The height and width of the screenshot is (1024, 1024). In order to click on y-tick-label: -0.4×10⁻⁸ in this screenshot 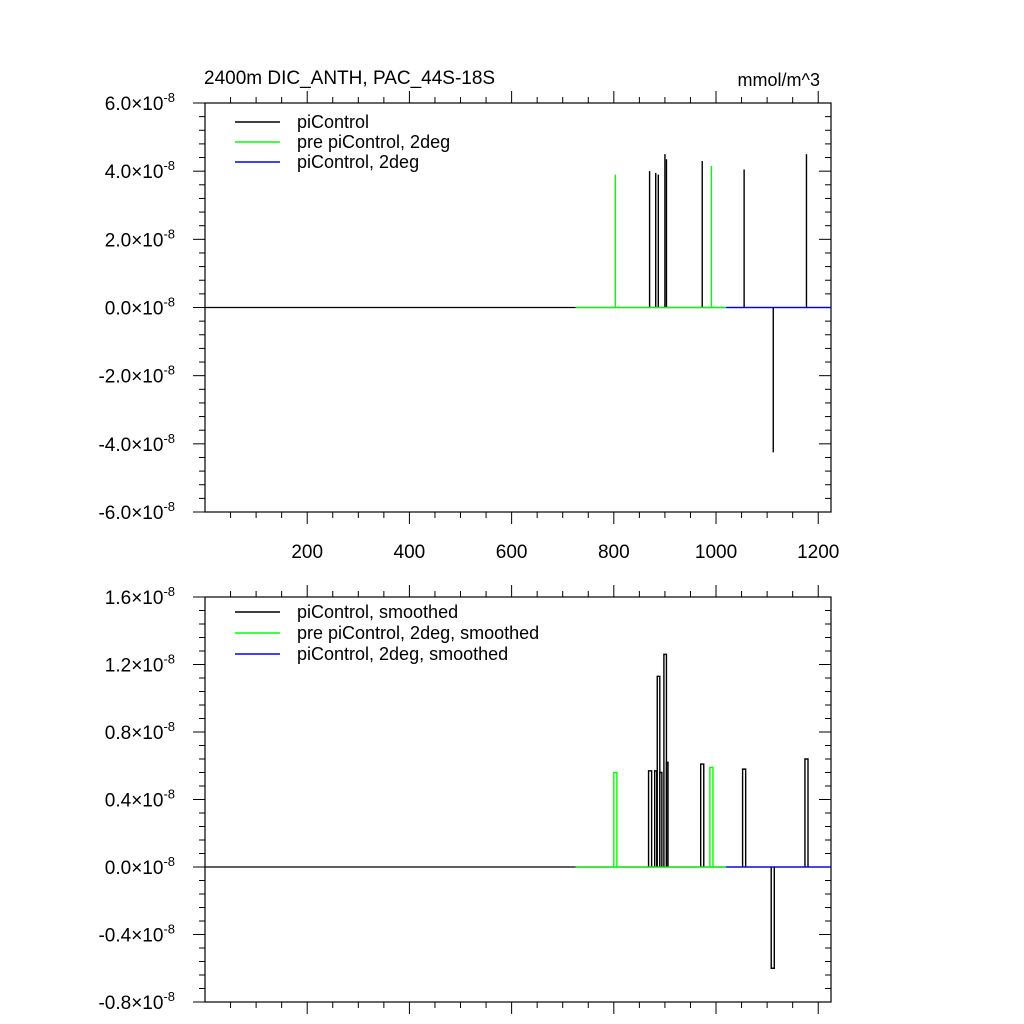, I will do `click(136, 934)`.